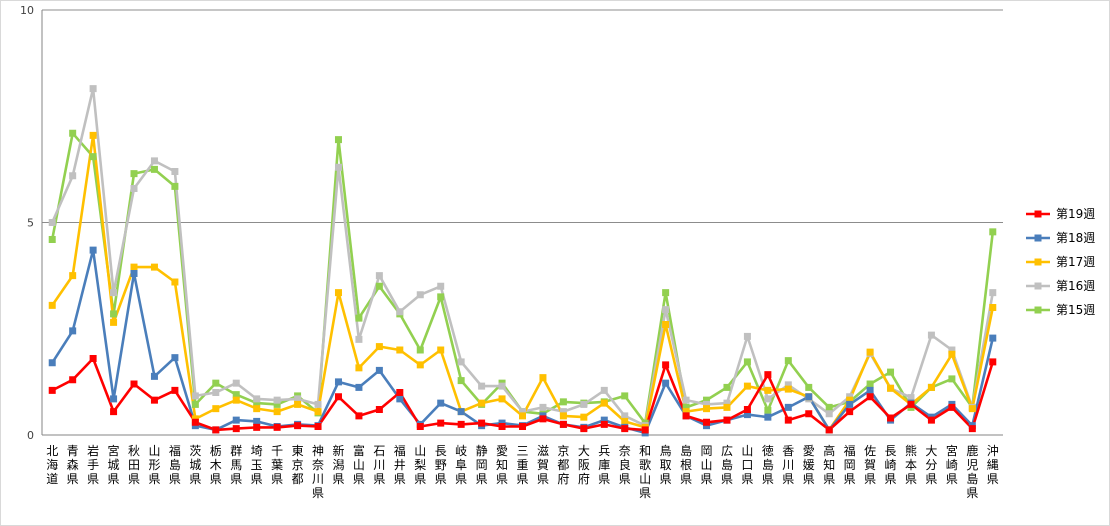 Image resolution: width=1110 pixels, height=526 pixels. I want to click on x-category-label: 静岡県, so click(482, 465).